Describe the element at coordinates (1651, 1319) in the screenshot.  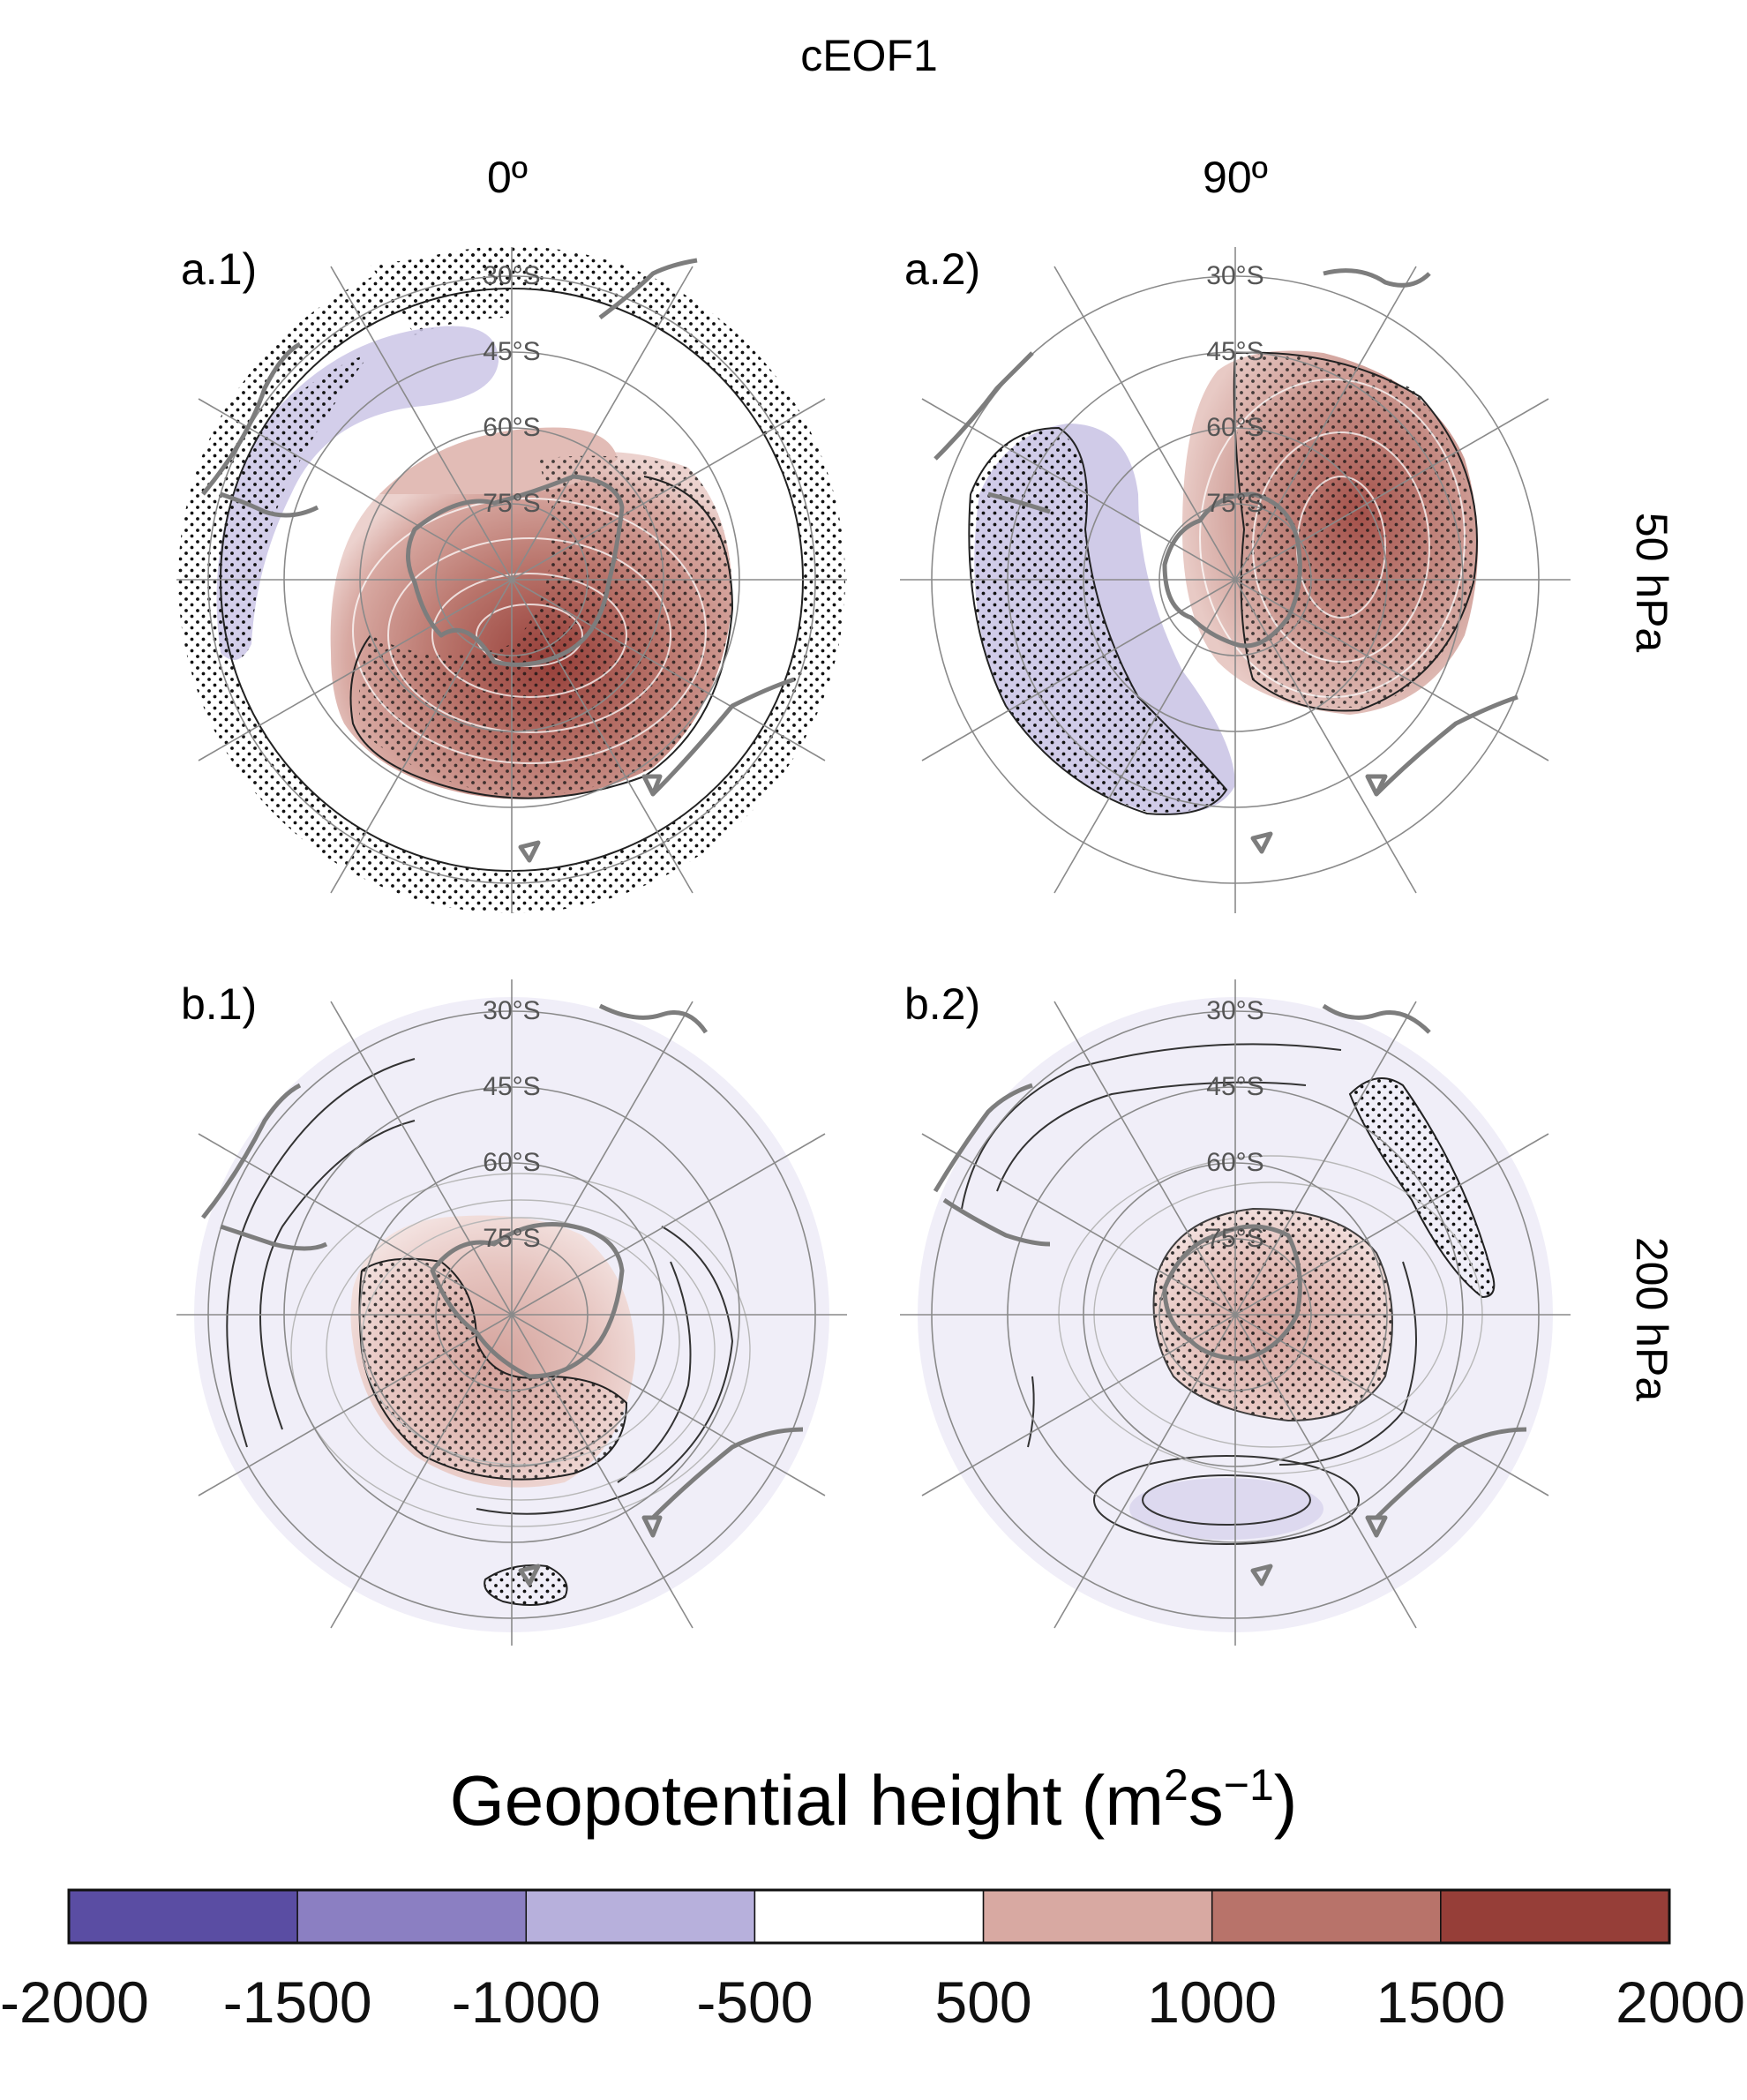
I see `row-label-200hpa: 200 hPa` at that location.